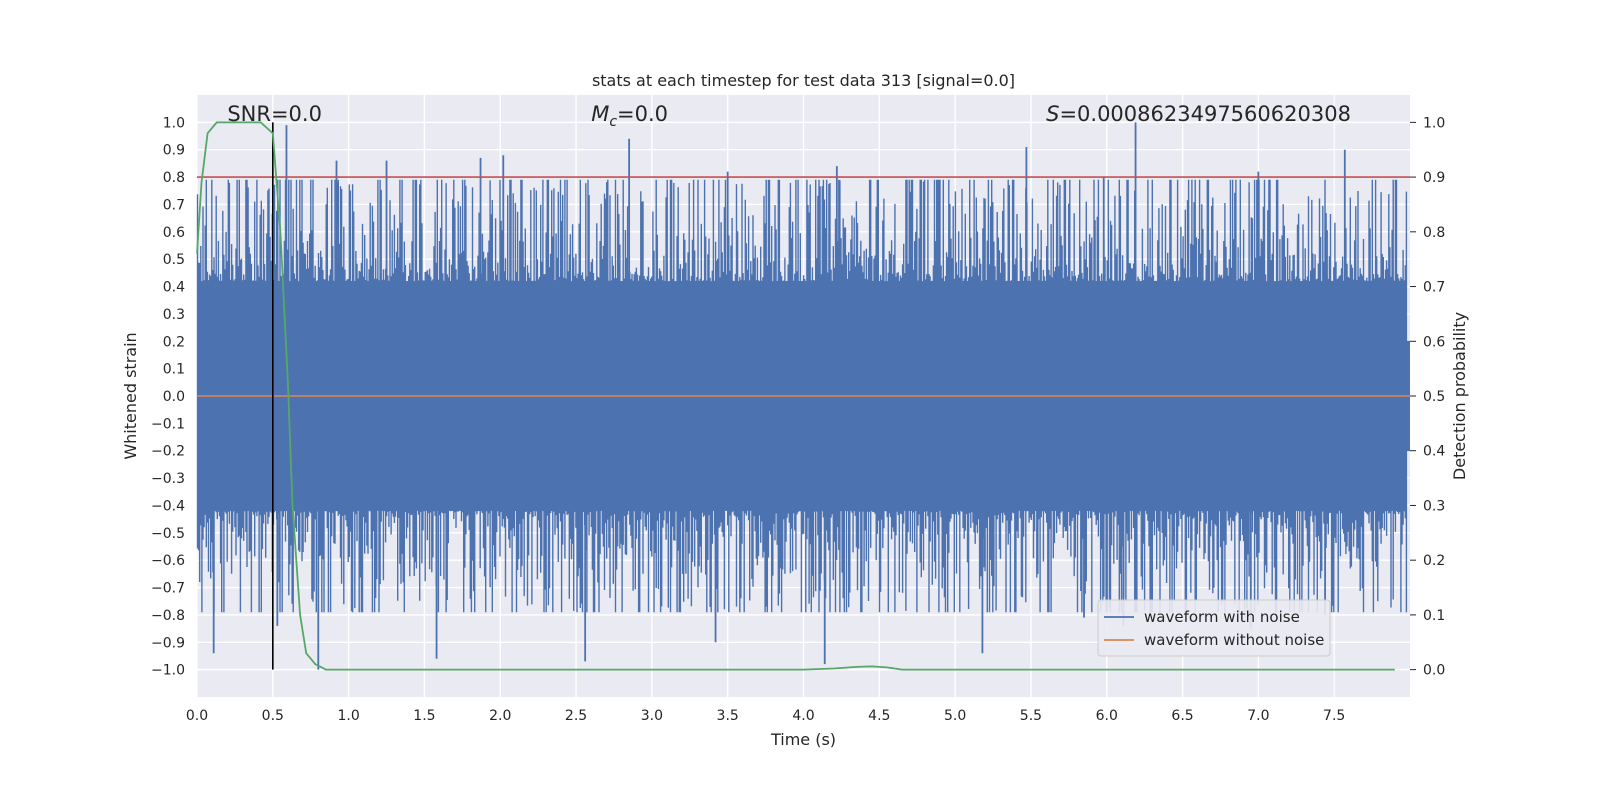 The image size is (1600, 804). What do you see at coordinates (1258, 716) in the screenshot?
I see `x-tick-label: 7.0` at bounding box center [1258, 716].